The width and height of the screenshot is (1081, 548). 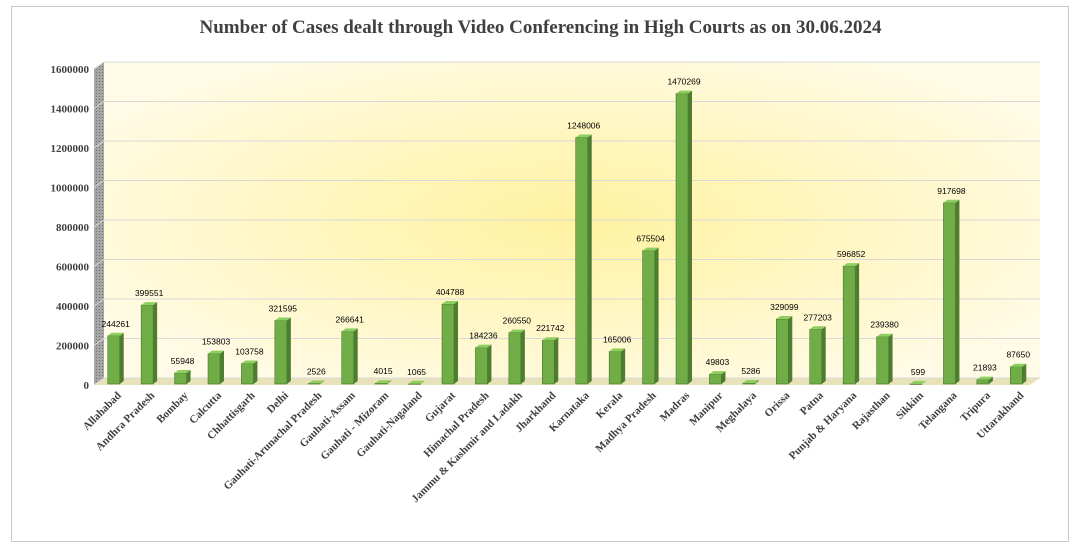 I want to click on data-label: 599, so click(x=918, y=372).